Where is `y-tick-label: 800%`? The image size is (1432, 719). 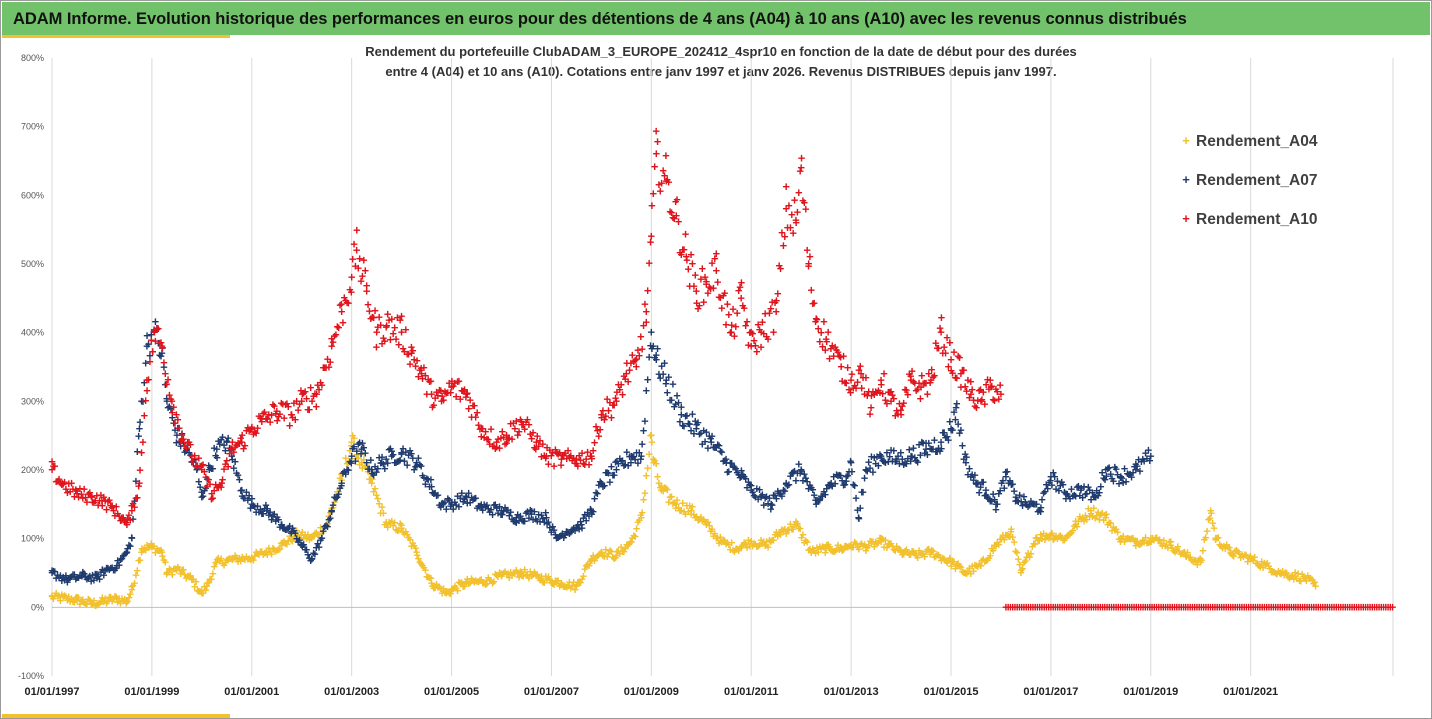
y-tick-label: 800% is located at coordinates (32, 58).